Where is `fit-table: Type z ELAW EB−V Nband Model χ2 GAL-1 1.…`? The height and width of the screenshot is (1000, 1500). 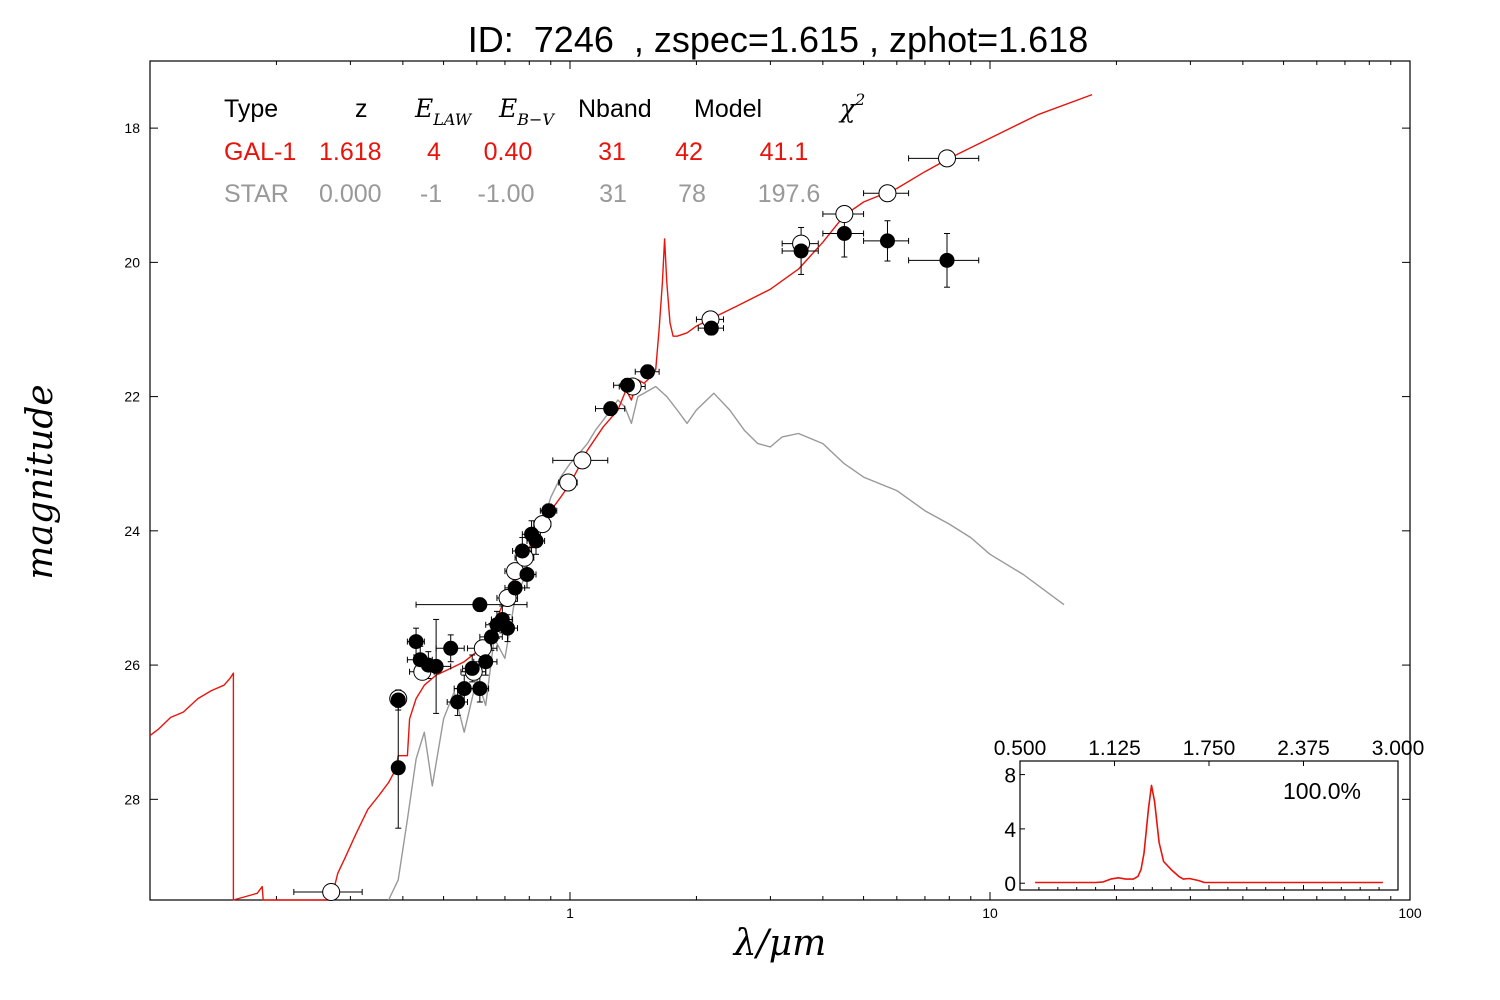 fit-table: Type z ELAW EB−V Nband Model χ2 GAL-1 1.… is located at coordinates (544, 149).